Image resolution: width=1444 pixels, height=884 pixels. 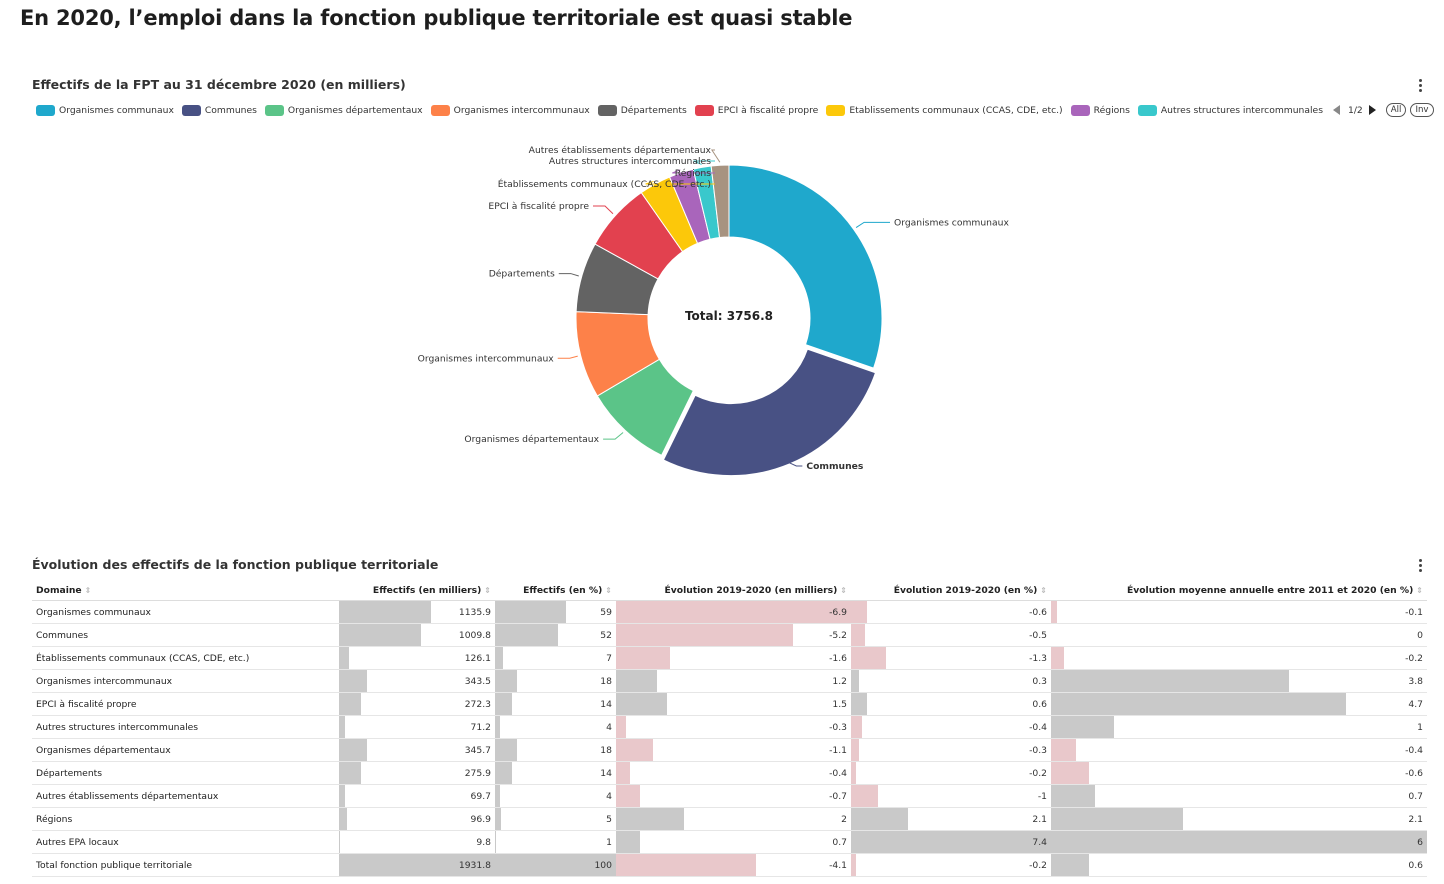 What do you see at coordinates (603, 865) in the screenshot?
I see `cell-value: 100` at bounding box center [603, 865].